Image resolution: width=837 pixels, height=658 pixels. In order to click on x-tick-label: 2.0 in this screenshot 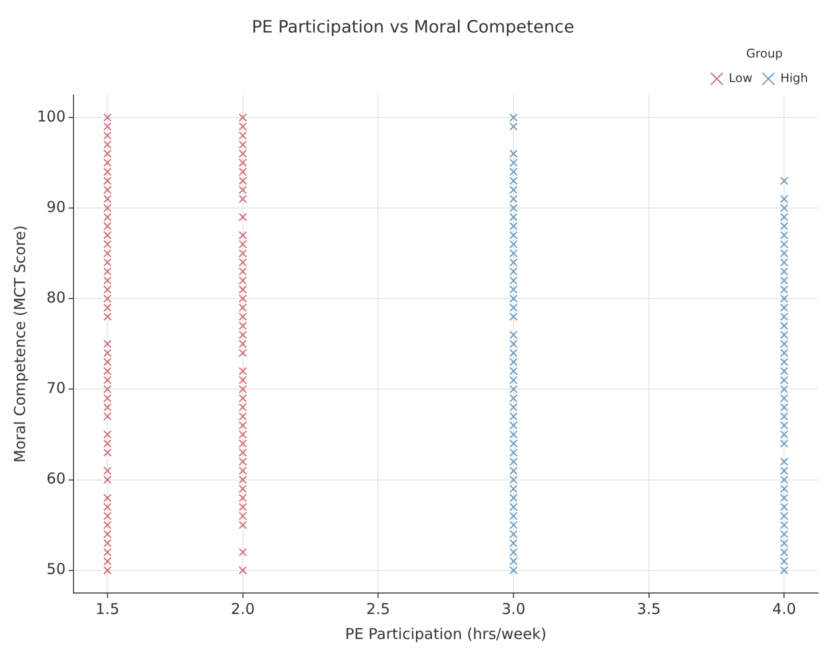, I will do `click(242, 609)`.